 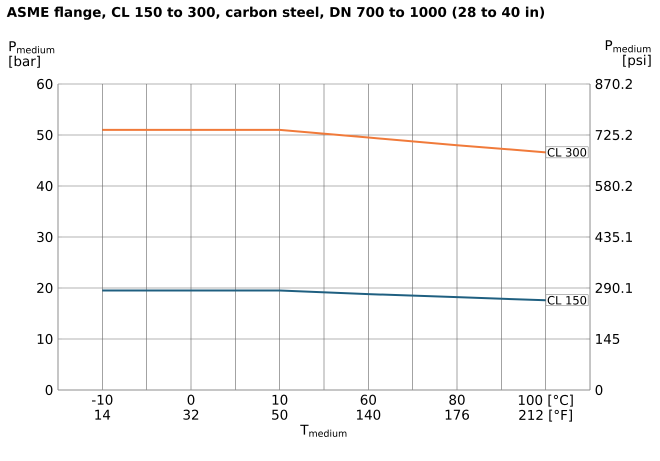 What do you see at coordinates (44, 84) in the screenshot?
I see `y-tick-label: 60` at bounding box center [44, 84].